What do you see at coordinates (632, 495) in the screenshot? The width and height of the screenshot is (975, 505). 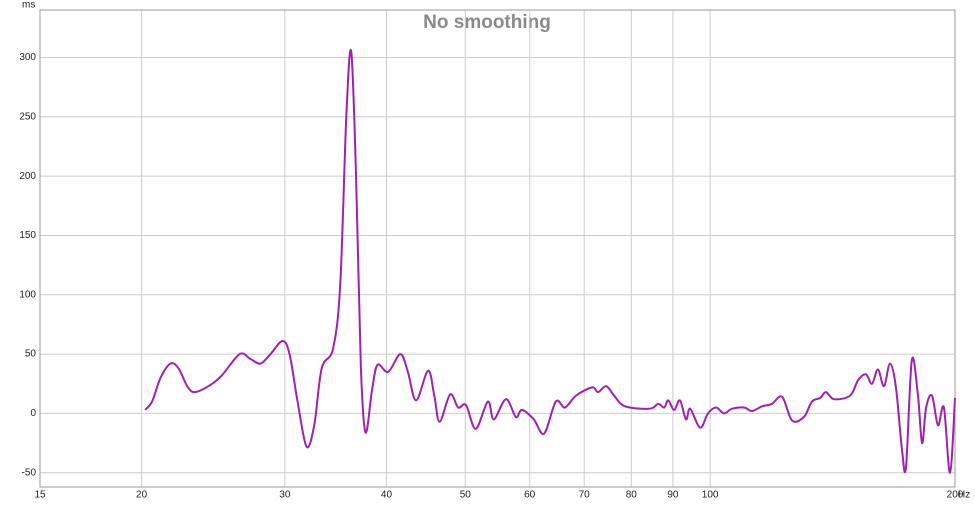 I see `x-tick-label: 80` at bounding box center [632, 495].